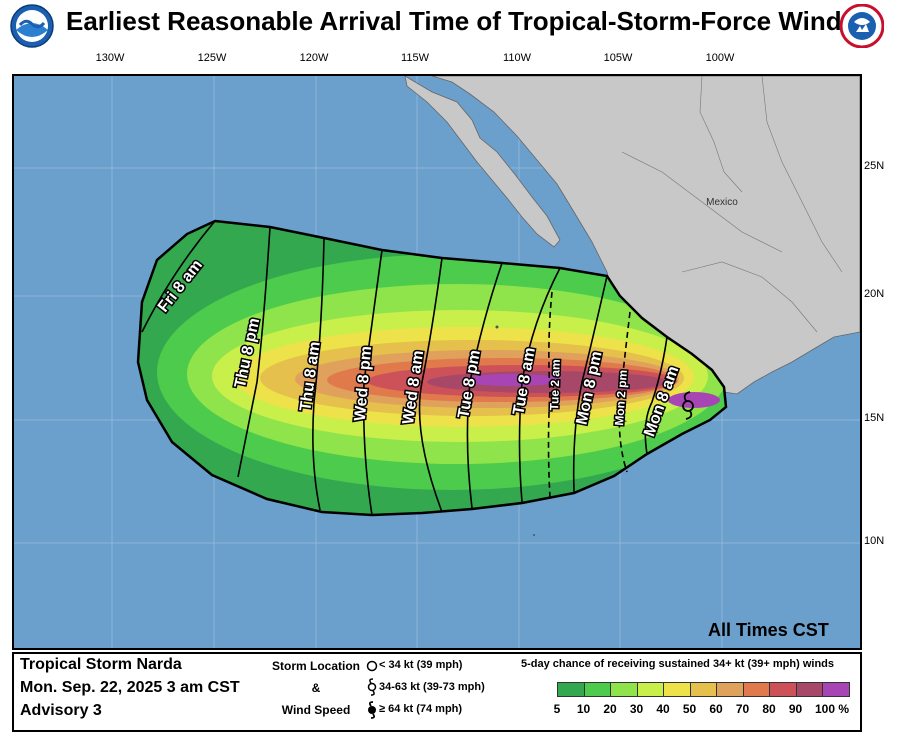 The image size is (897, 736). I want to click on lat-label-25n: 25N, so click(874, 166).